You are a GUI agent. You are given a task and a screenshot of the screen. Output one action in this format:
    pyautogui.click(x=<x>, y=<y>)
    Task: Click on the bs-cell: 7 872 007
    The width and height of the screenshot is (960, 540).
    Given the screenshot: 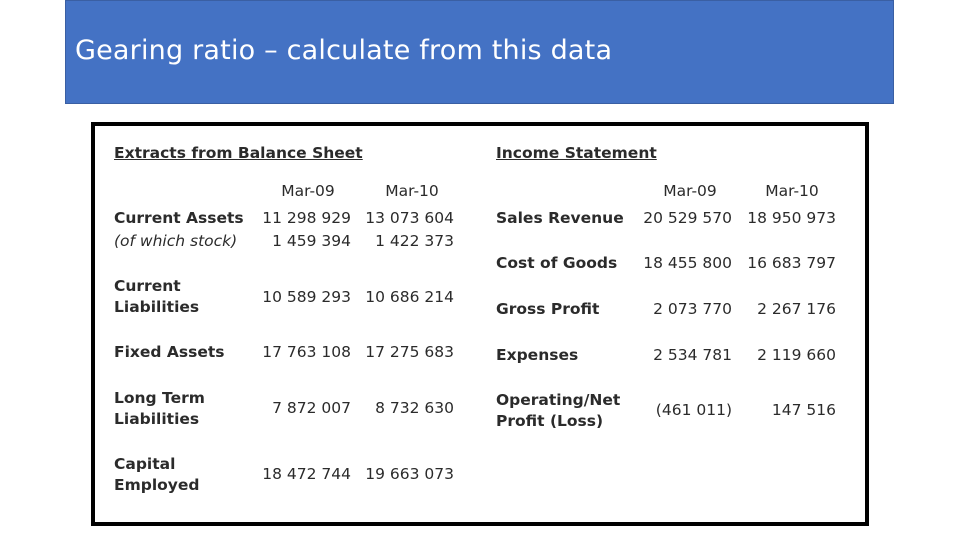 What is the action you would take?
    pyautogui.click(x=311, y=408)
    